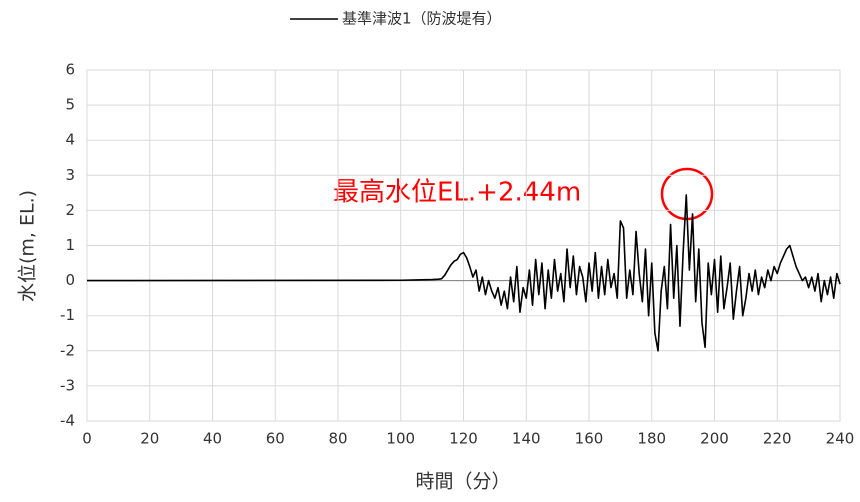 Image resolution: width=860 pixels, height=502 pixels. What do you see at coordinates (589, 439) in the screenshot?
I see `x-tick-label: 160` at bounding box center [589, 439].